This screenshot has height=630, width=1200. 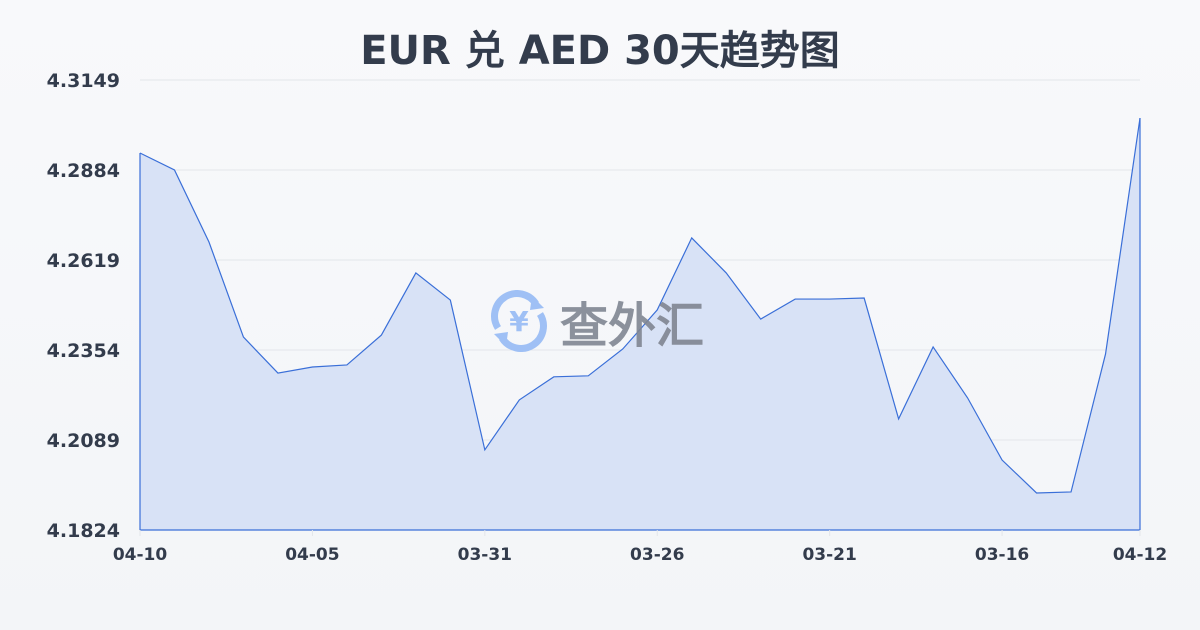 I want to click on y-tick-label: 4.3149, so click(x=83, y=81).